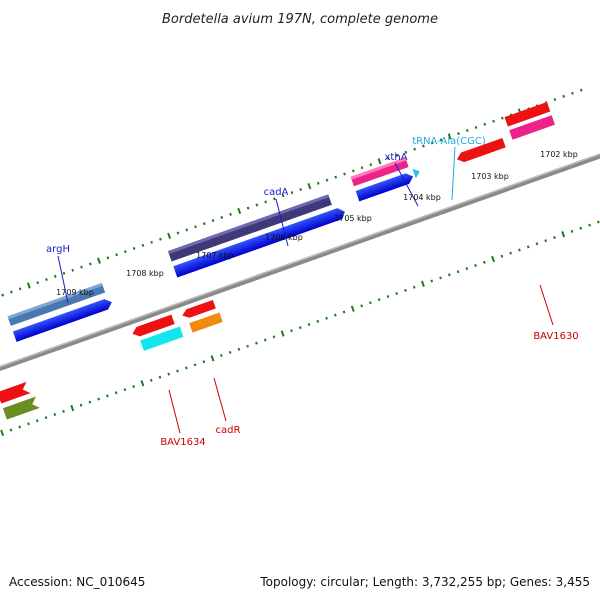 This screenshot has height=600, width=600. I want to click on gene-cadA-block, so click(249, 228).